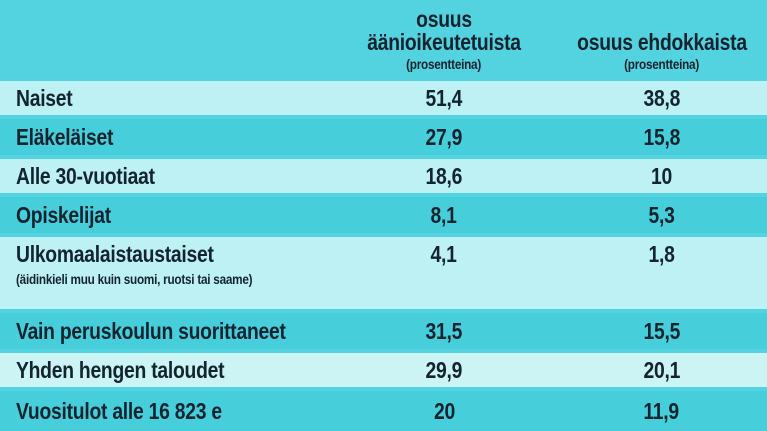 This screenshot has width=767, height=431. What do you see at coordinates (120, 369) in the screenshot?
I see `row-label: Yhden hengen taloudet` at bounding box center [120, 369].